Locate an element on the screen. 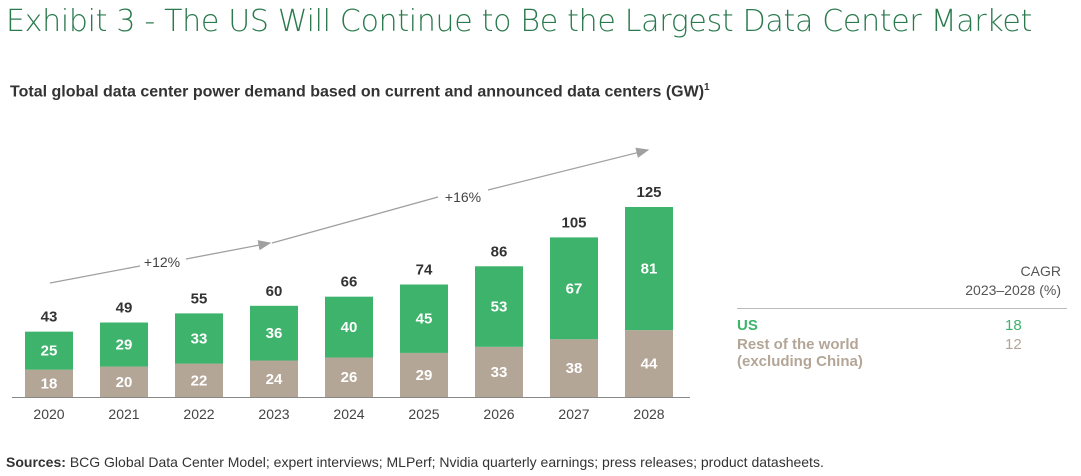 The width and height of the screenshot is (1081, 476). label-row-2022: 22 is located at coordinates (199, 380).